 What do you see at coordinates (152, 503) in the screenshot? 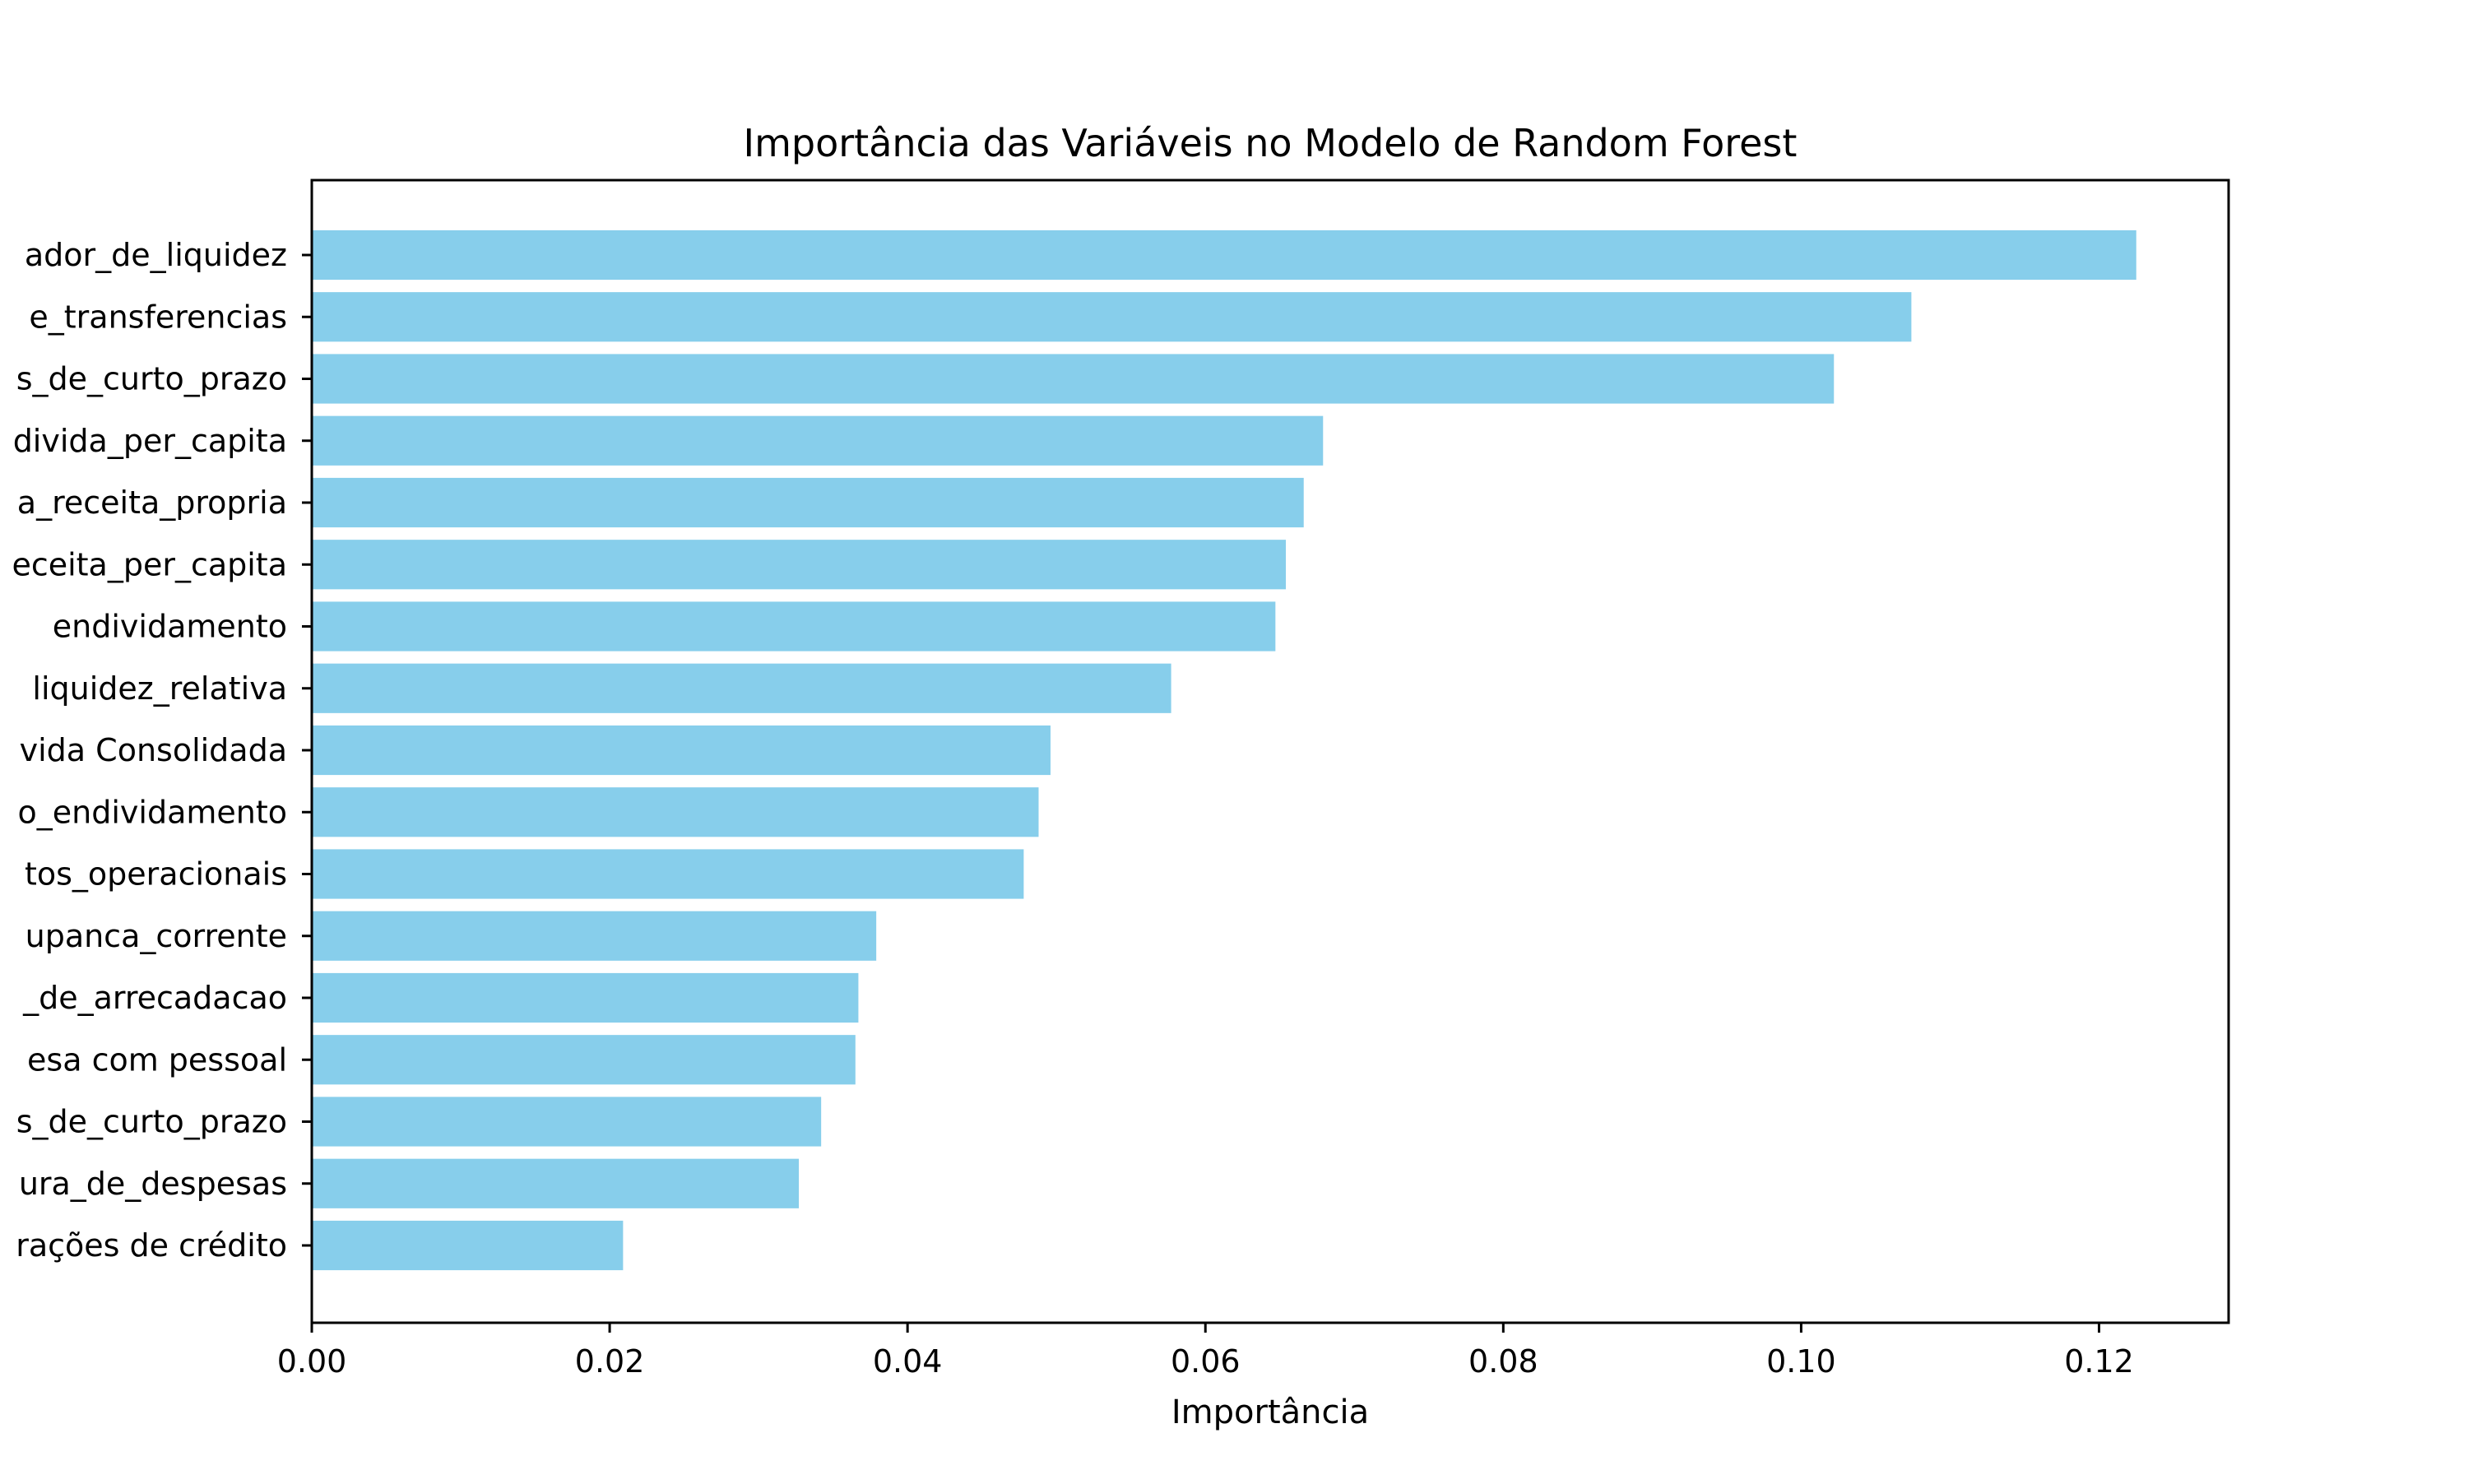
I see `y-tick-label: a_receita_propria` at bounding box center [152, 503].